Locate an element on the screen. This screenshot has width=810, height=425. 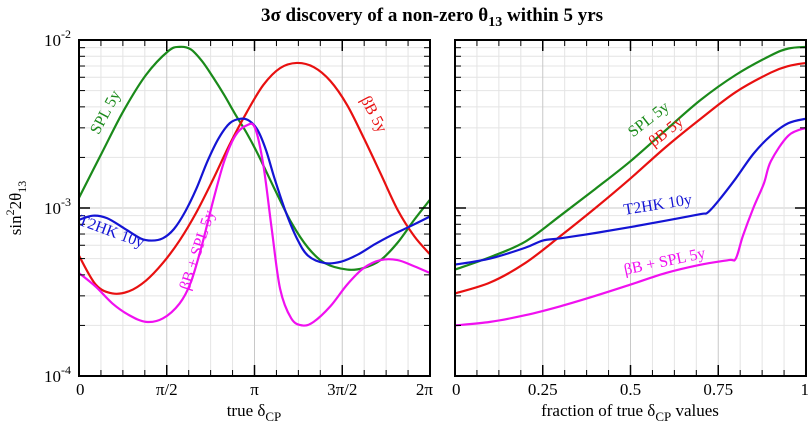
x-tick-label: 2π is located at coordinates (425, 389).